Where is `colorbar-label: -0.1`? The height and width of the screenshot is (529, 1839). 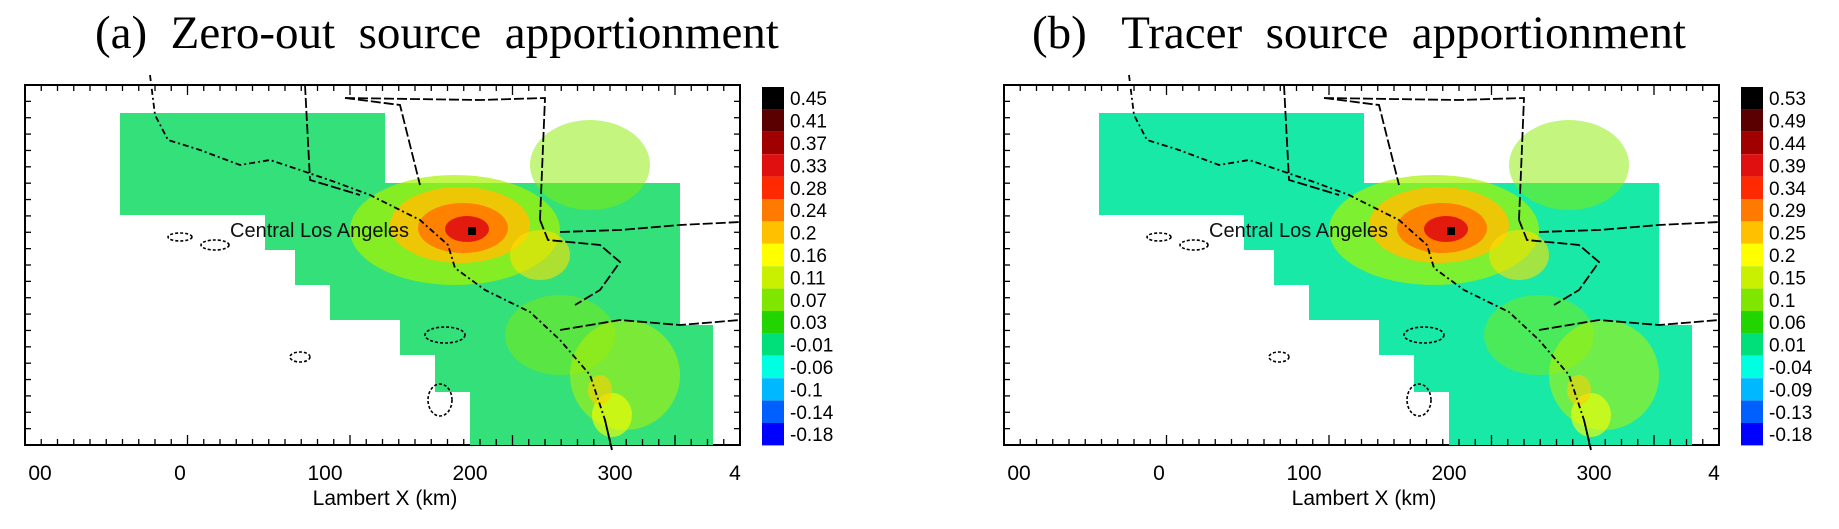
colorbar-label: -0.1 is located at coordinates (806, 390).